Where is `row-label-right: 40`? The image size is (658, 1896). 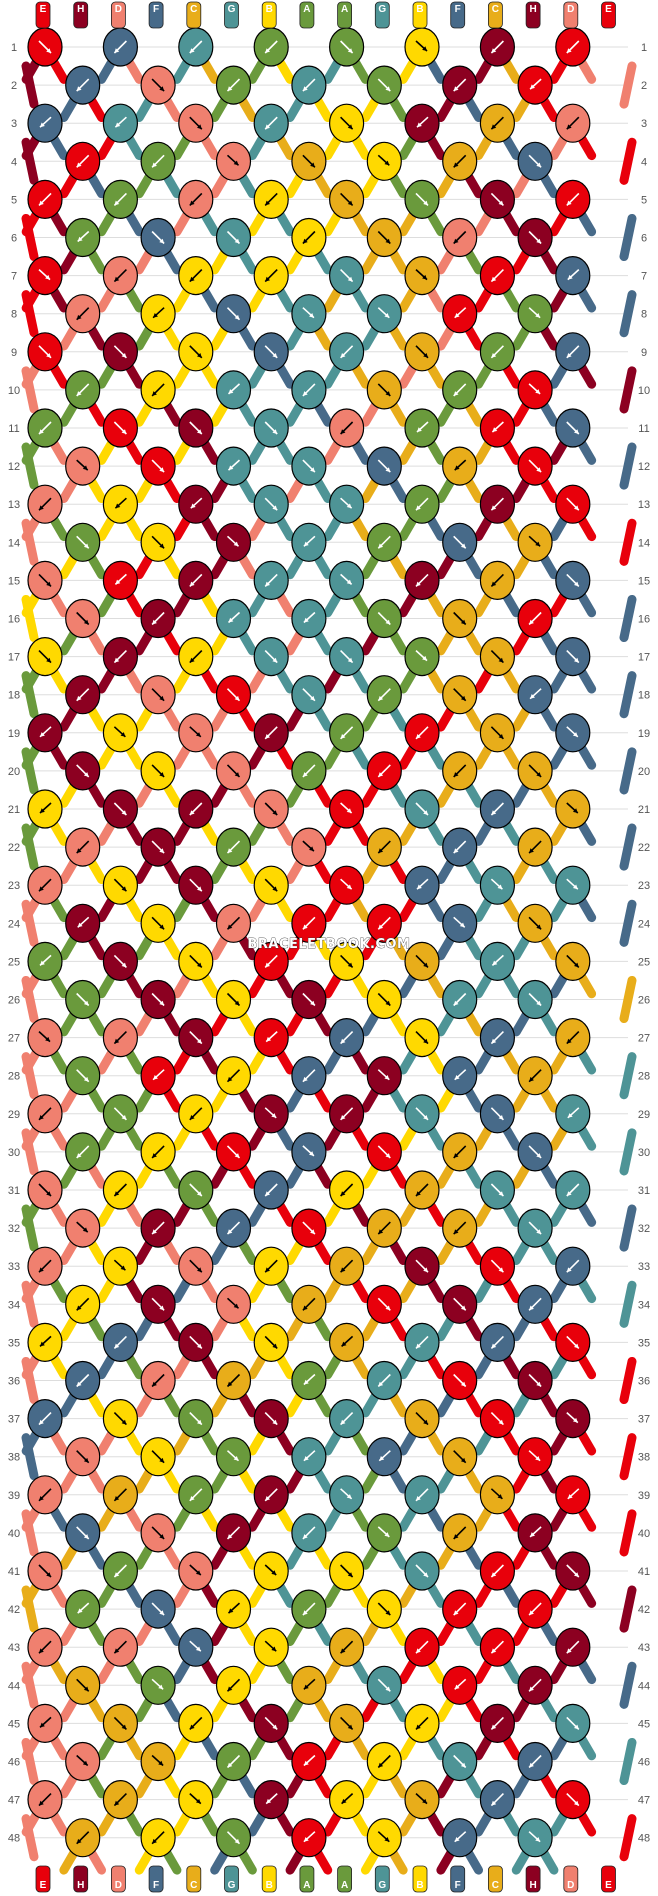 row-label-right: 40 is located at coordinates (644, 1534).